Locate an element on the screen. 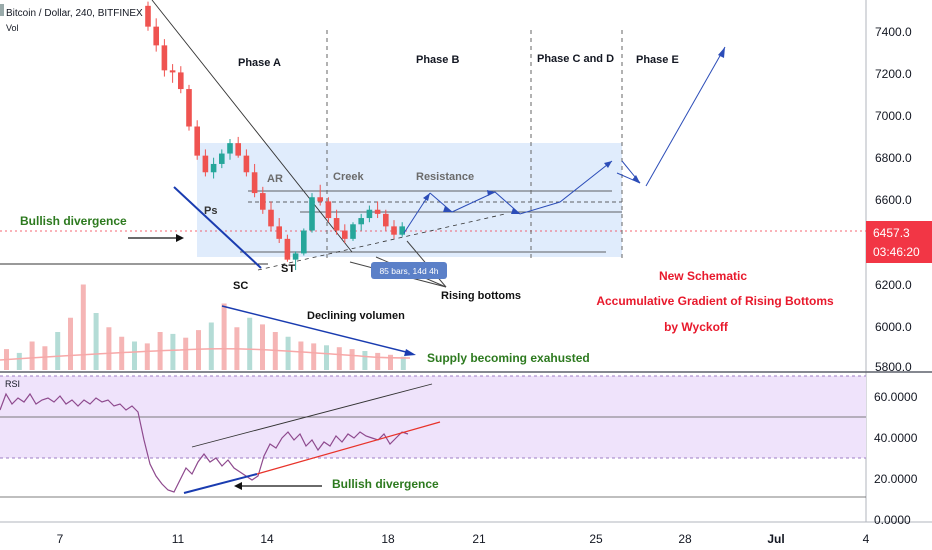 The width and height of the screenshot is (932, 550). time-tick-4: 4 is located at coordinates (866, 539).